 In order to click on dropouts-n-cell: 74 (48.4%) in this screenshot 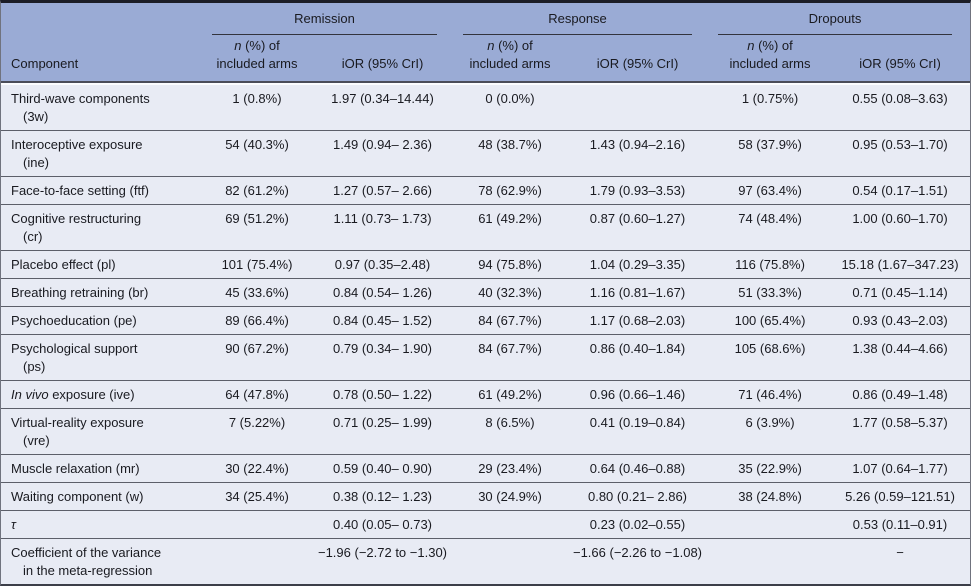, I will do `click(770, 228)`.